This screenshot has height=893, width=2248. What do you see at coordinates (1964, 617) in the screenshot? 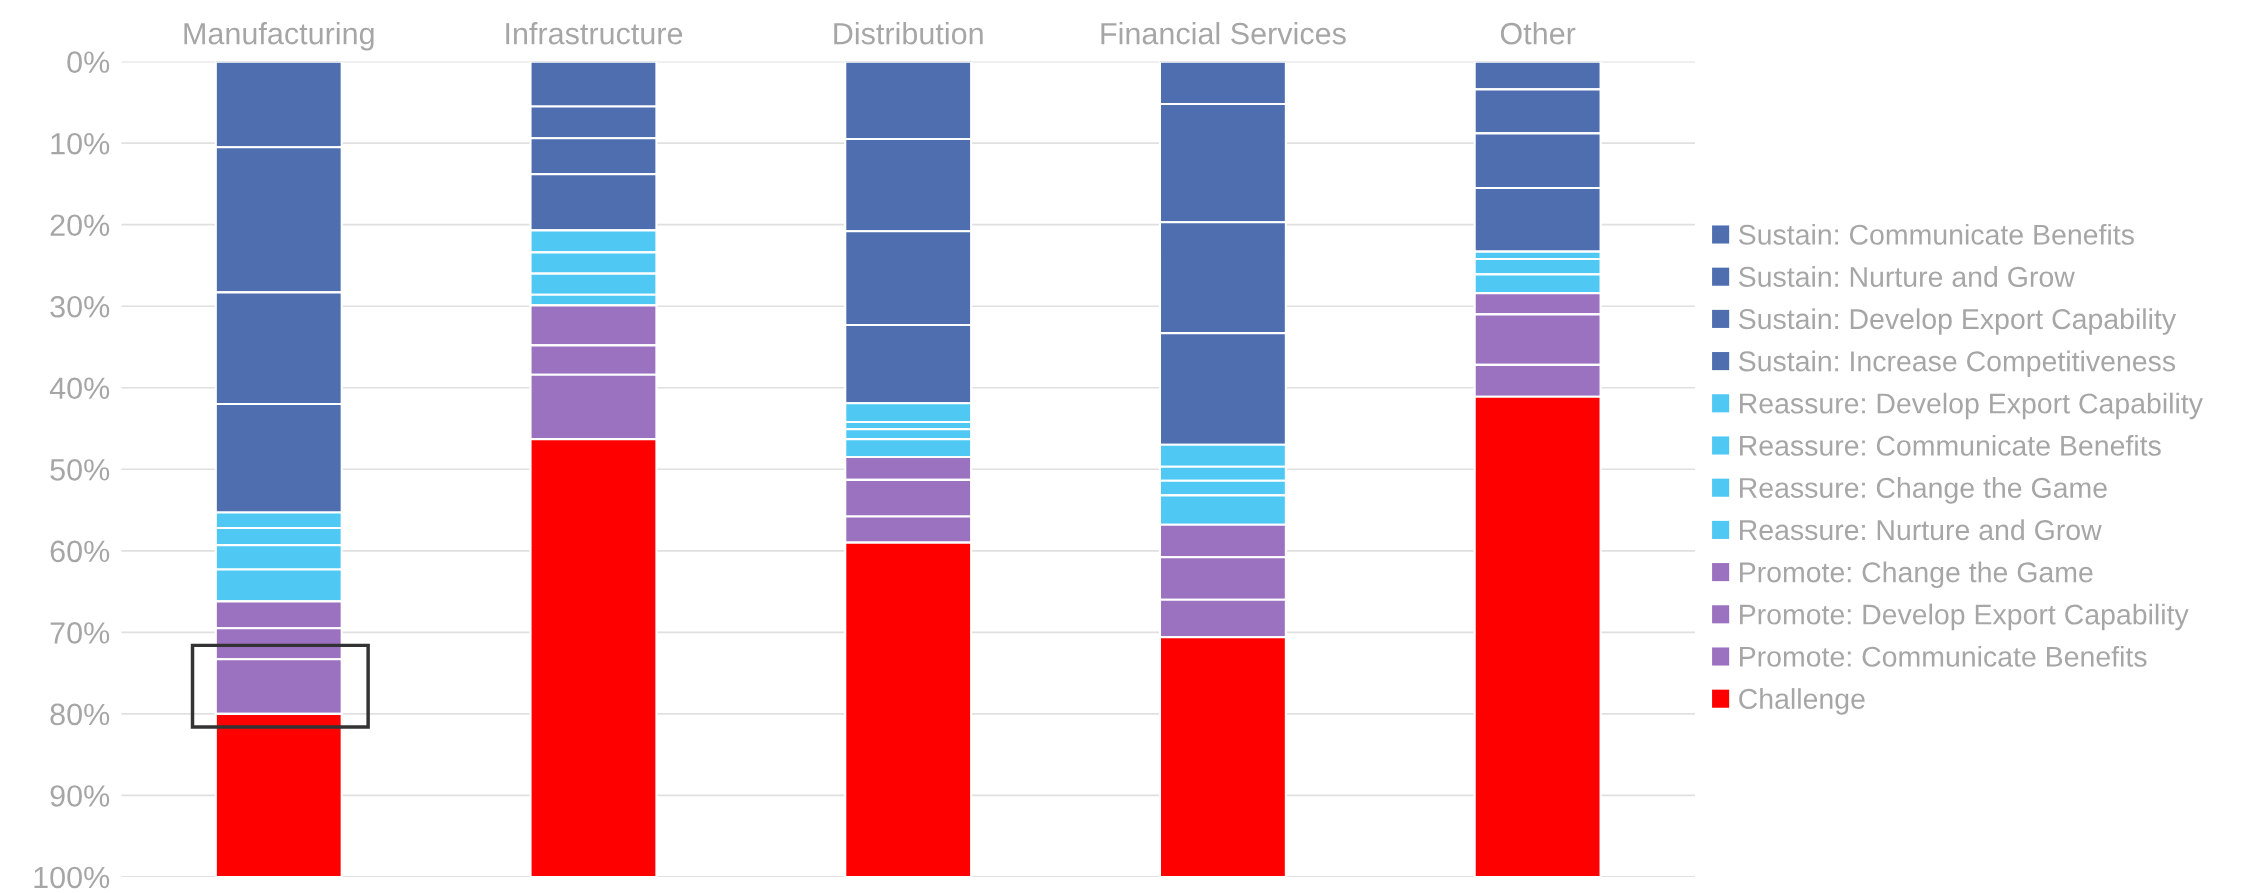
I see `legend-label: Promote: Develop Export Capability` at bounding box center [1964, 617].